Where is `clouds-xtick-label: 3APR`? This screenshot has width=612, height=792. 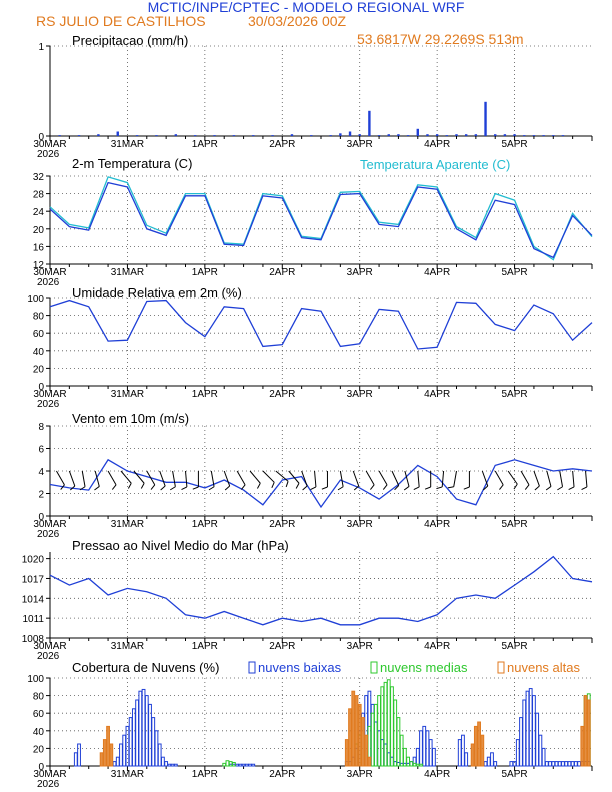
clouds-xtick-label: 3APR is located at coordinates (360, 774).